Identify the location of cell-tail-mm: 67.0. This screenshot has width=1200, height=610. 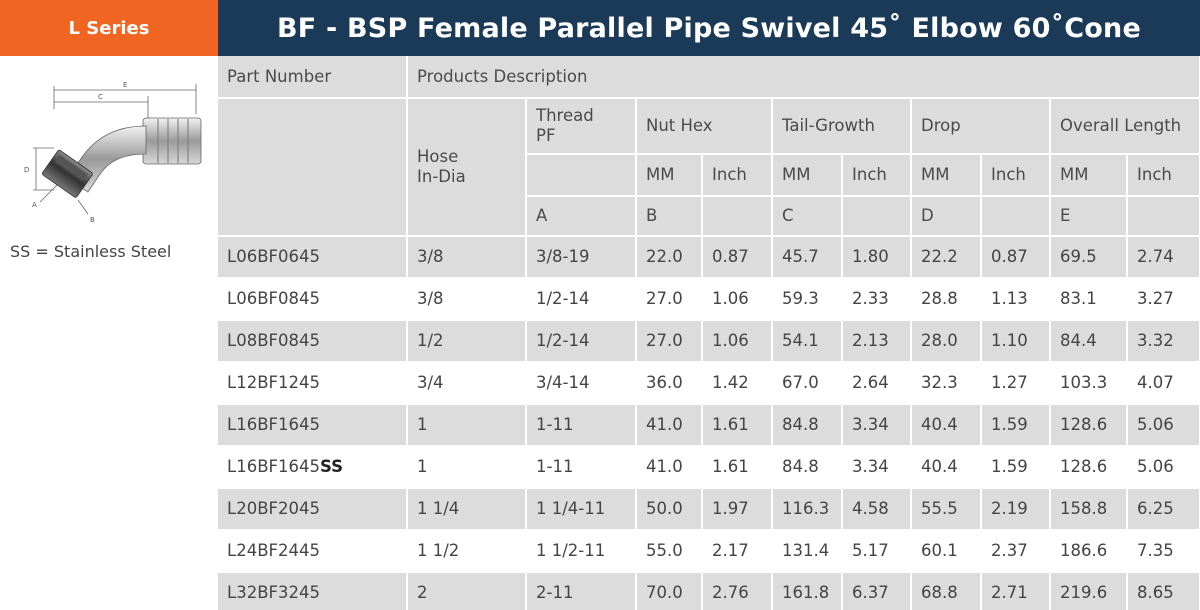
(807, 383).